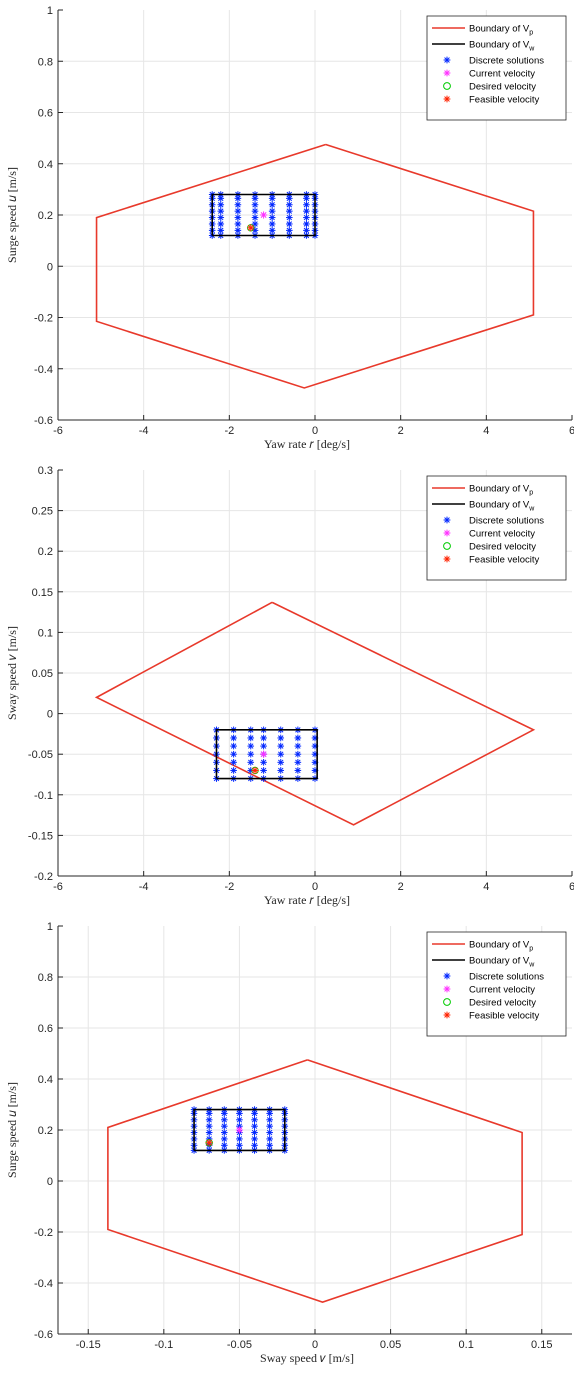 The height and width of the screenshot is (1376, 574). I want to click on legend-swatch-current-velocity, so click(447, 989).